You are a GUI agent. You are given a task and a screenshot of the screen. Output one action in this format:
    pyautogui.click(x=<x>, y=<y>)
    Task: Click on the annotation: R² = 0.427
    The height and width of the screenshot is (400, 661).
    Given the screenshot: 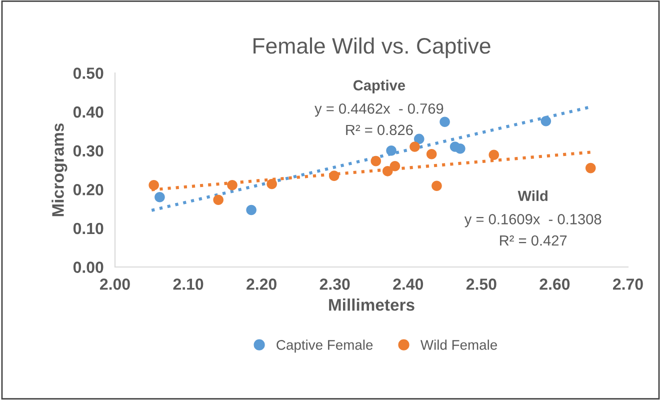 What is the action you would take?
    pyautogui.click(x=533, y=240)
    